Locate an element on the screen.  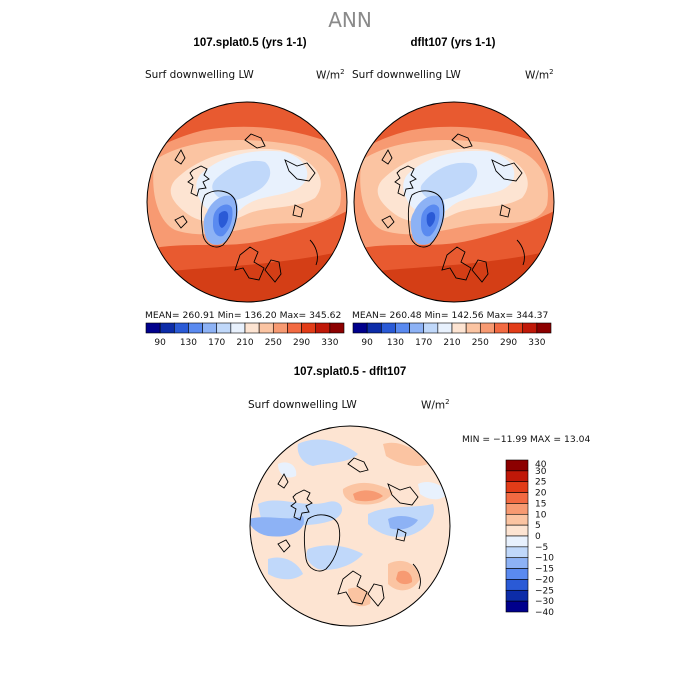
panel-1-title: 107.splat0.5 (yrs 1-1) is located at coordinates (250, 43).